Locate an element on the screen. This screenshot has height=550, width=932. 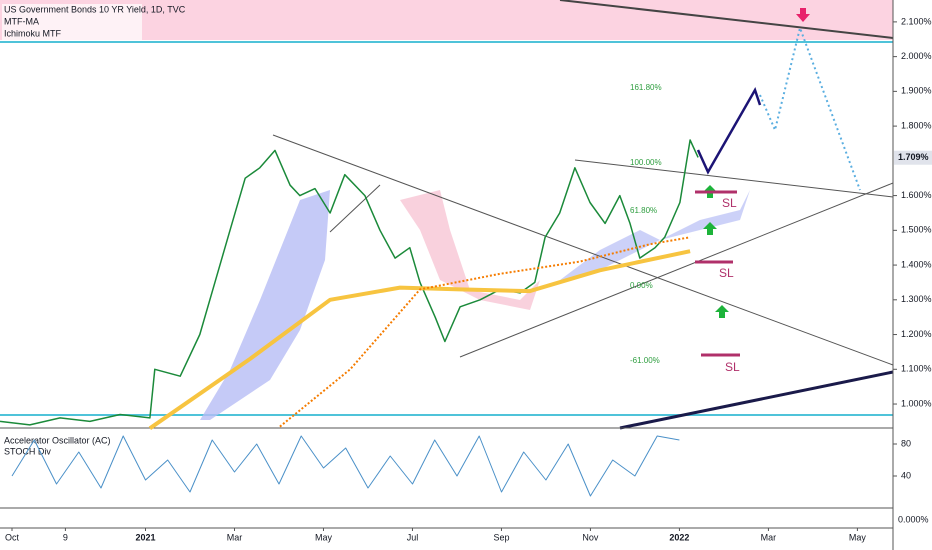
y-tick-label: 40 is located at coordinates (906, 475).